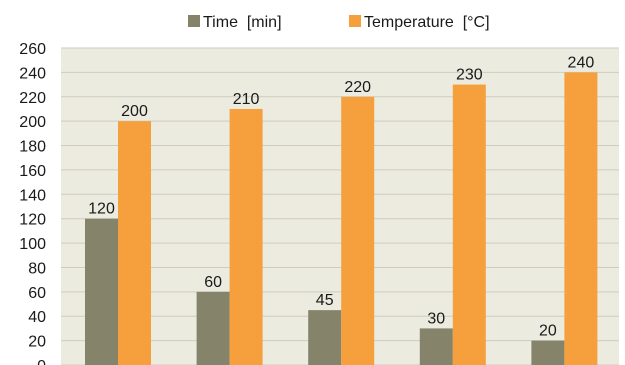  I want to click on y-axis: 0 20 40 60 80 100 120 140 160 180 200 220 240 260, so click(32, 203).